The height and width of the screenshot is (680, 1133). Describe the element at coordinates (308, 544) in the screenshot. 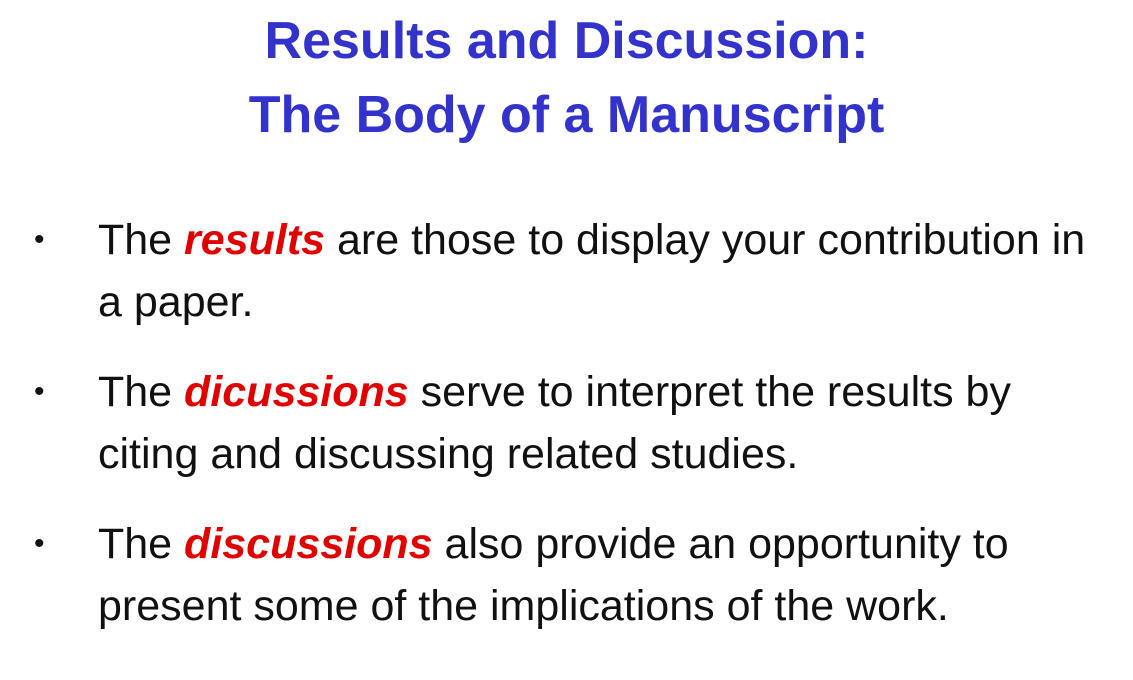

I see `emphasis-term: discussions` at that location.